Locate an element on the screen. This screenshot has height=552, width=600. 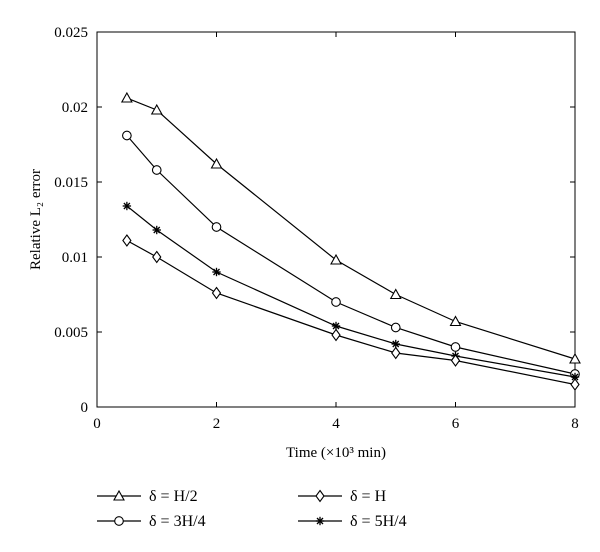
legend-marker-triangle is located at coordinates (119, 495).